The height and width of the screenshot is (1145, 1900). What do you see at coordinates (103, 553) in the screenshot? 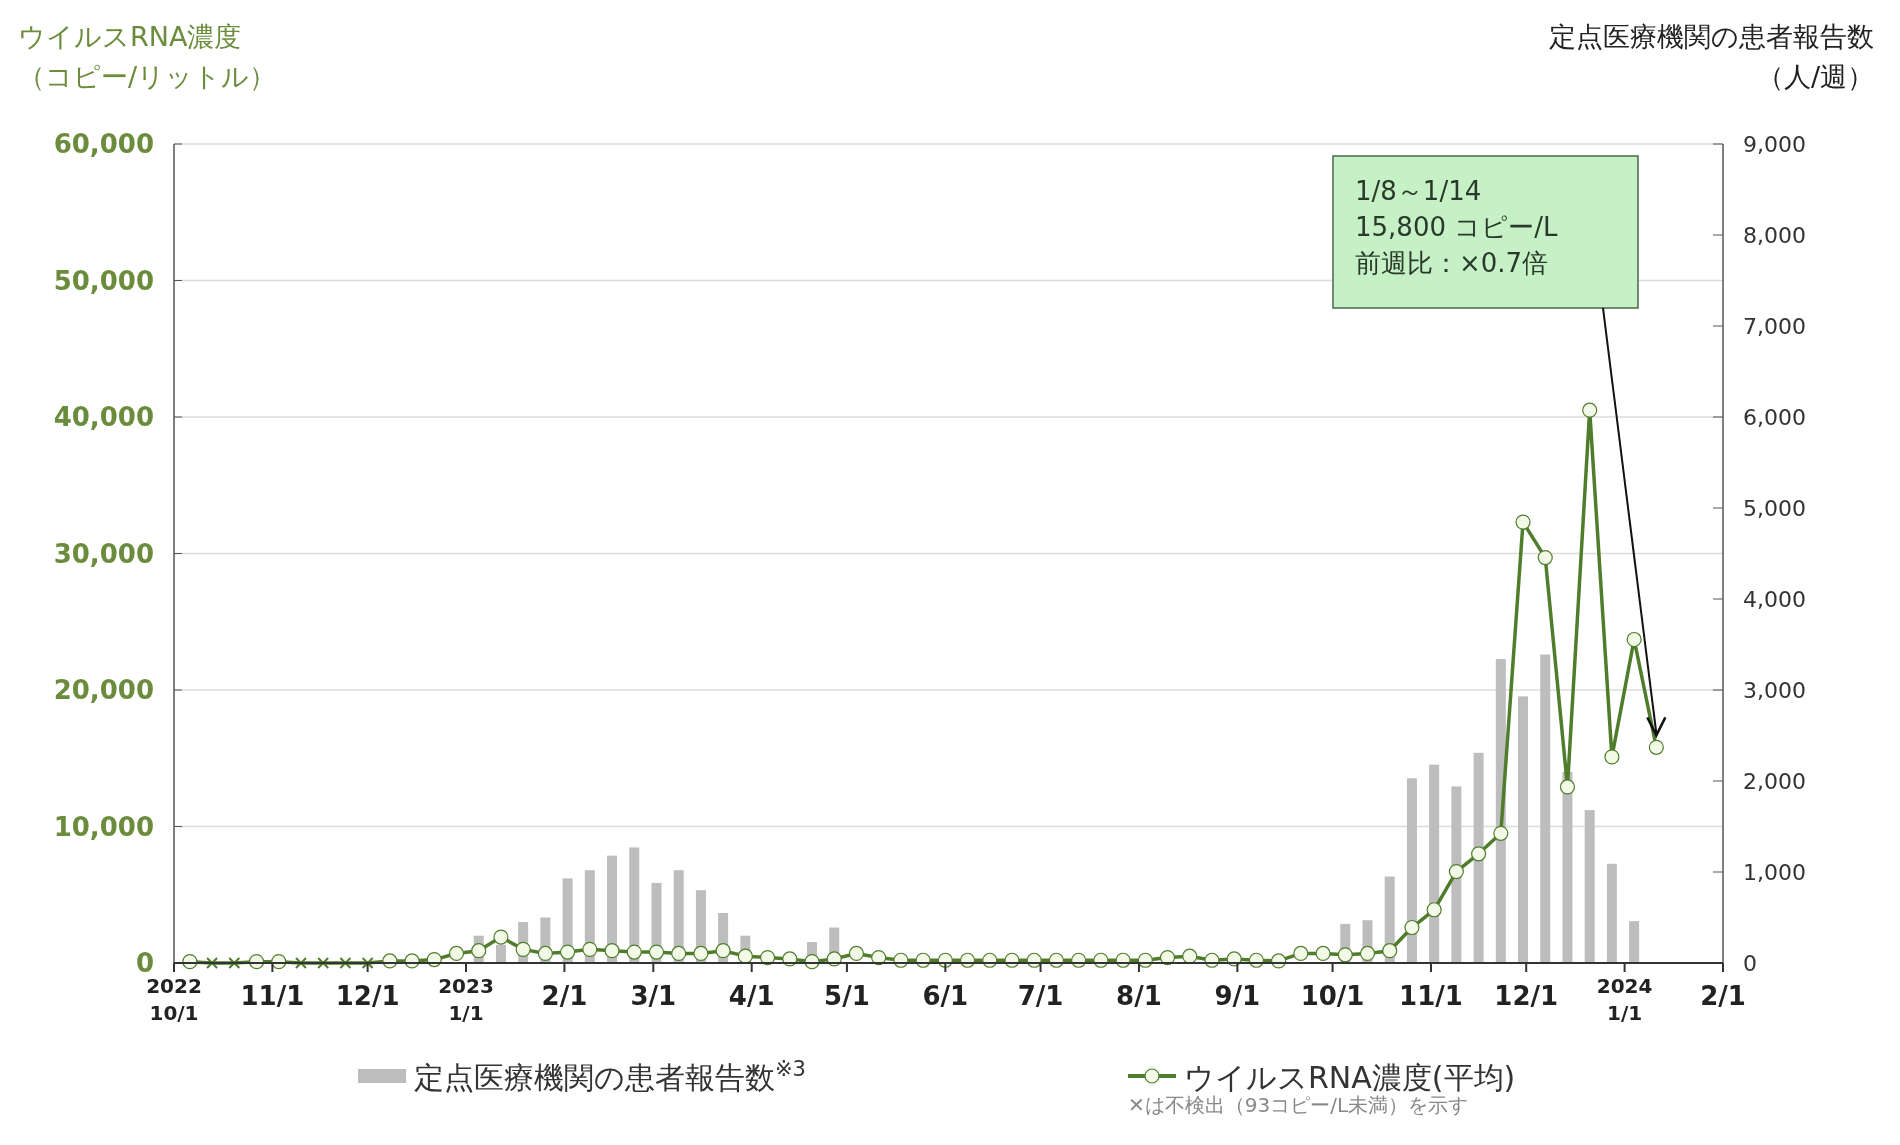
I see `y-tick-label: 30,000` at bounding box center [103, 553].